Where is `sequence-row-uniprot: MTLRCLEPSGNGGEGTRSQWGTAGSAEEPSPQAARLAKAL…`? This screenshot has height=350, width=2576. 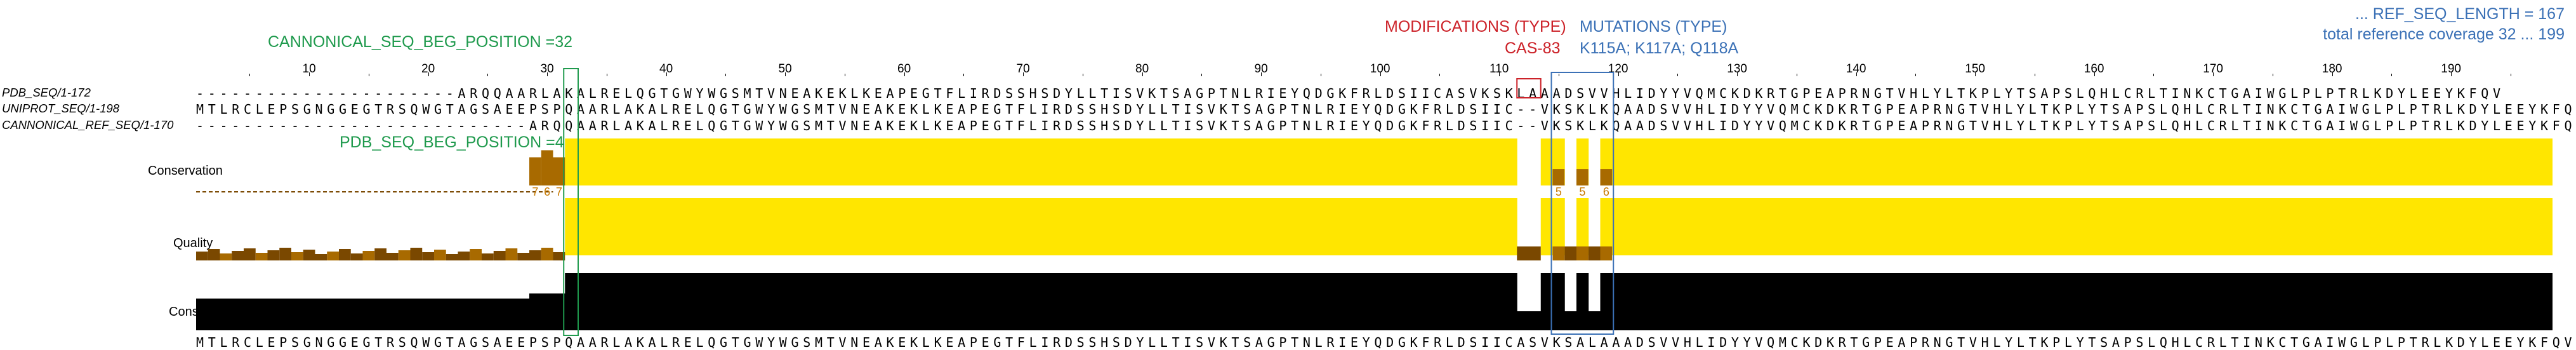
sequence-row-uniprot: MTLRCLEPSGNGGEGTRSQWGTAGSAEEPSPQAARLAKAL… is located at coordinates (1386, 109).